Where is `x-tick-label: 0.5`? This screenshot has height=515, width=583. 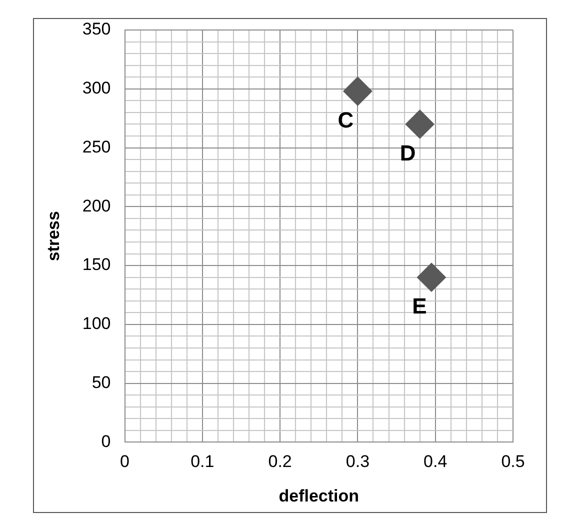 x-tick-label: 0.5 is located at coordinates (513, 462).